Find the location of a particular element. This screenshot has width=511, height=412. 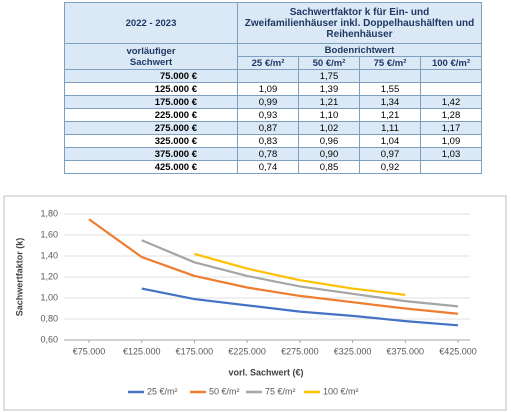

legend-label: 25 €/m² is located at coordinates (162, 391).